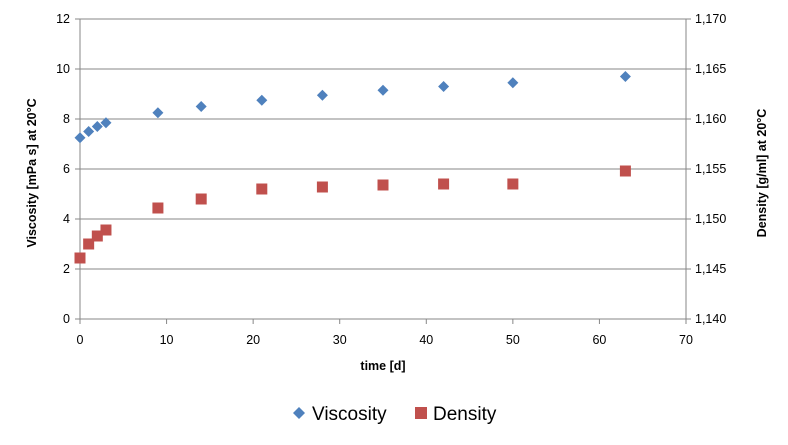 This screenshot has width=788, height=445. Describe the element at coordinates (710, 269) in the screenshot. I see `y2-tick-label: 1,145` at that location.